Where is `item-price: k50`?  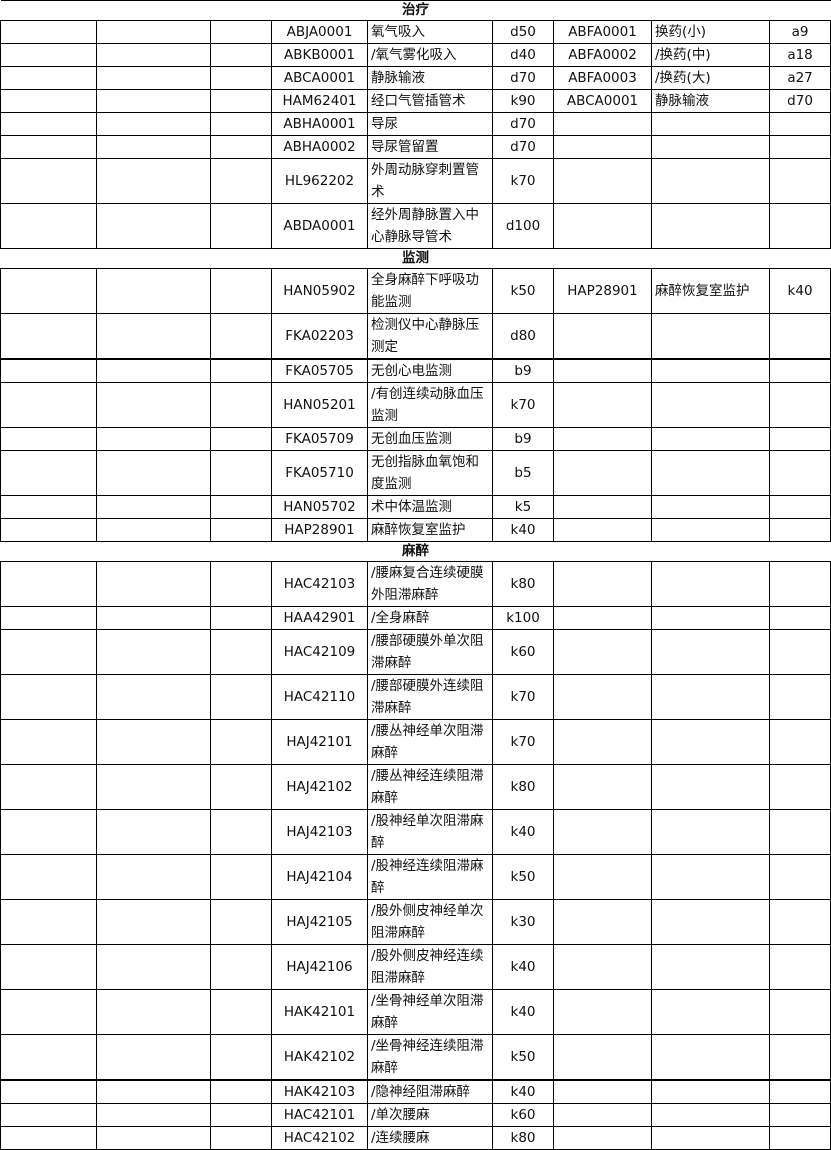
item-price: k50 is located at coordinates (523, 1057).